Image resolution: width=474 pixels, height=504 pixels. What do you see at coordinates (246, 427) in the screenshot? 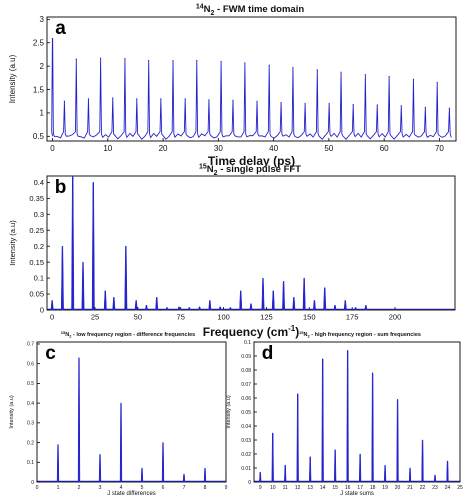
I see `y-tick-label: 0.04` at bounding box center [246, 427].